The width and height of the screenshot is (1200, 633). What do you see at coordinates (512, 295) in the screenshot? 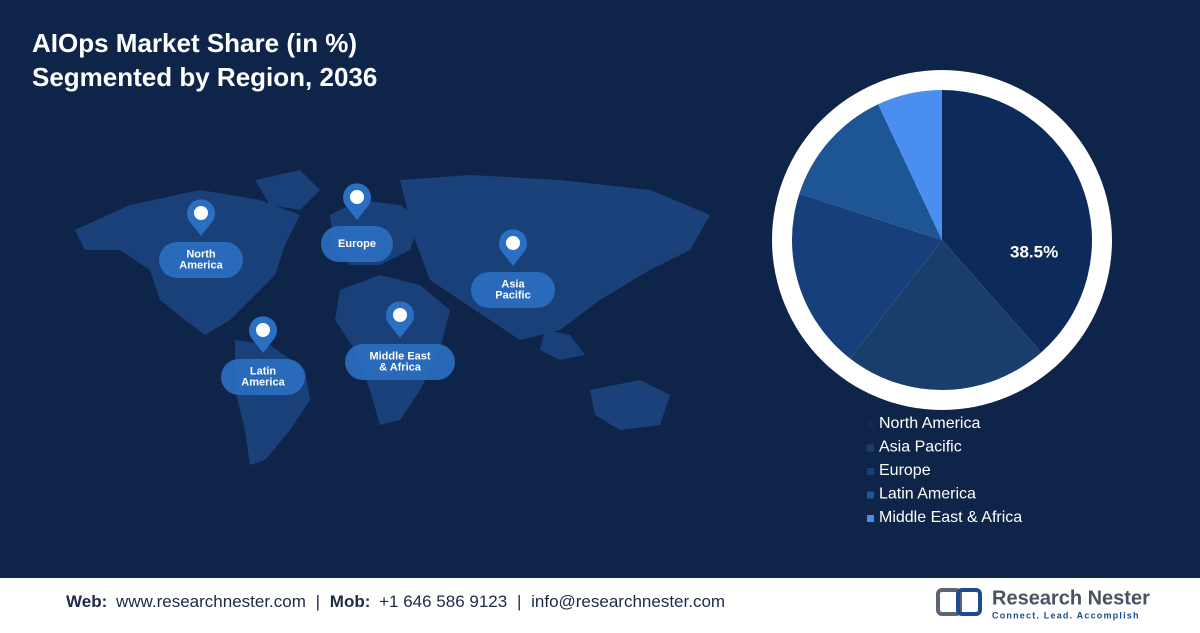
I see `pin-label: Pacific` at bounding box center [512, 295].